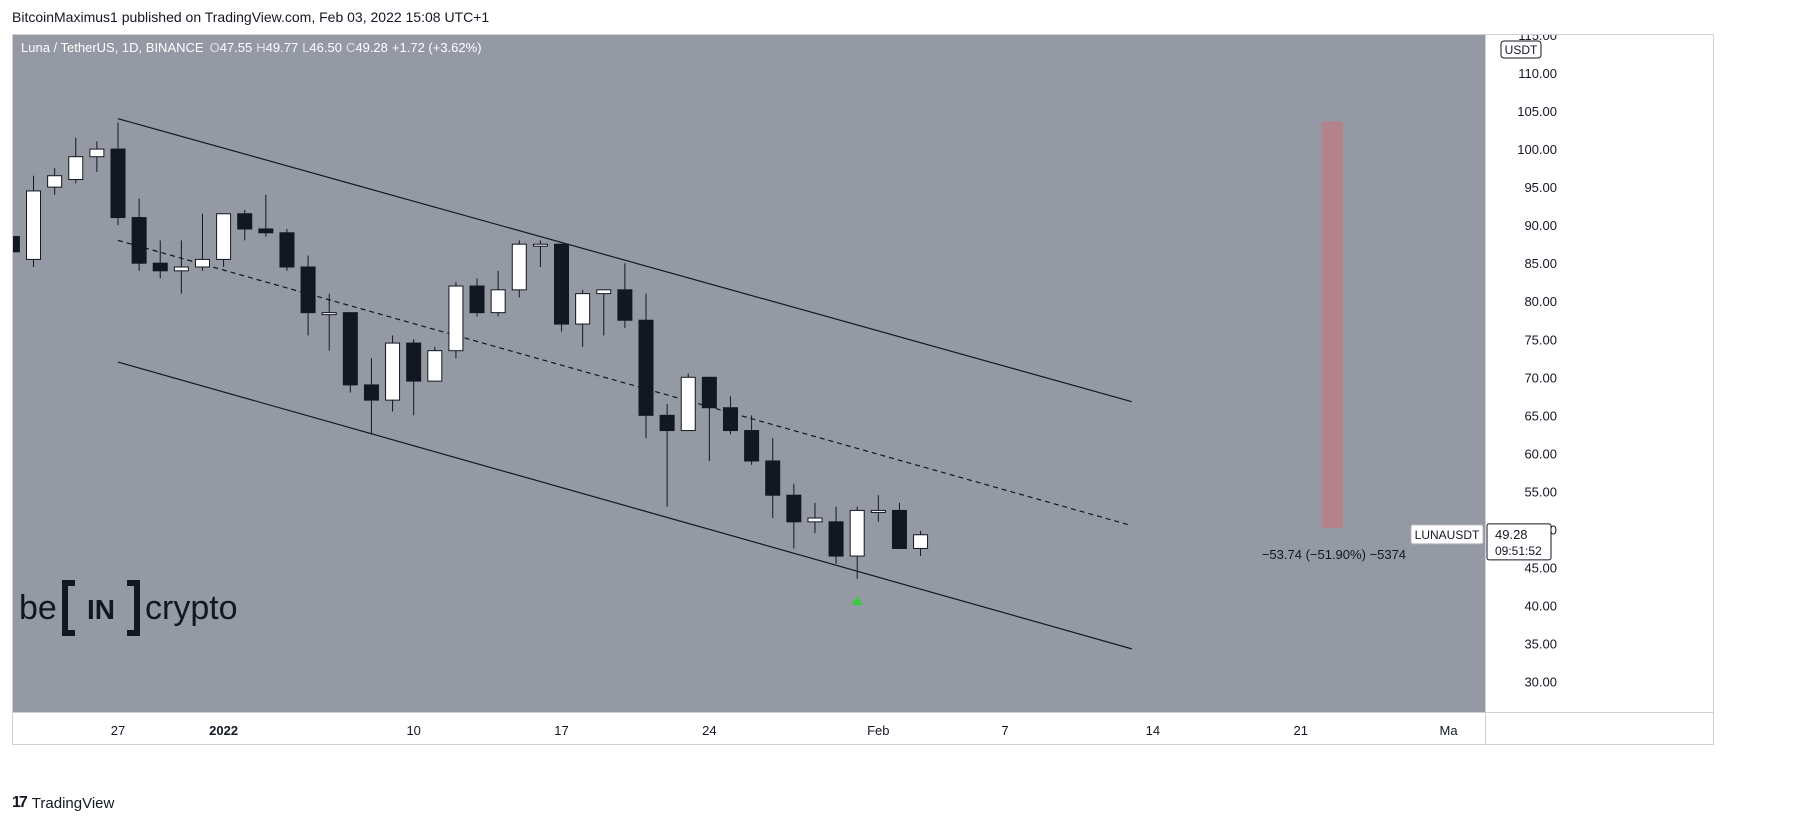 Image resolution: width=1813 pixels, height=826 pixels. I want to click on watermark-crypto: crypto, so click(191, 608).